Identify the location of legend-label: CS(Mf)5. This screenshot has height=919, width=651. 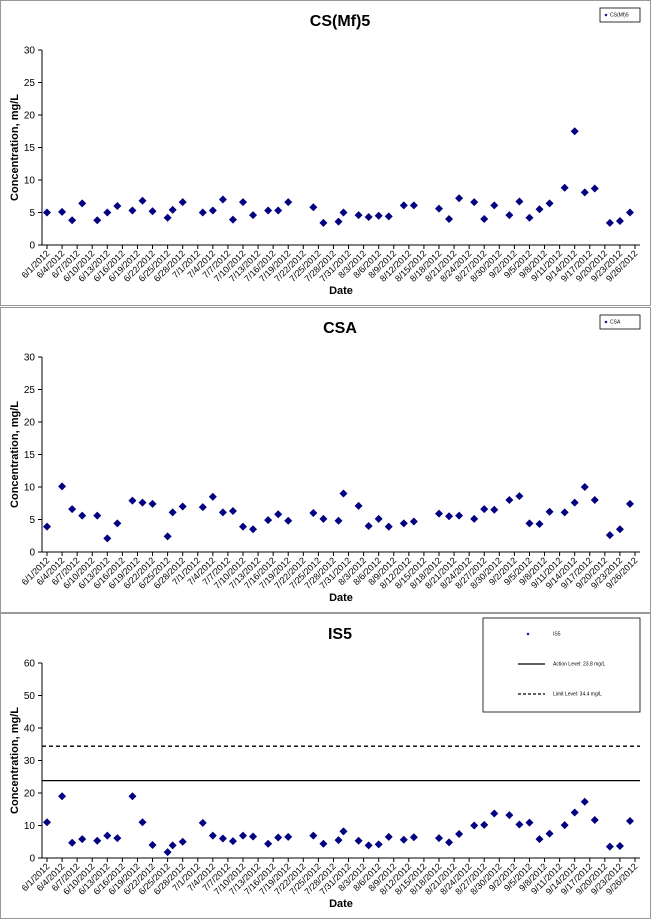
(619, 16).